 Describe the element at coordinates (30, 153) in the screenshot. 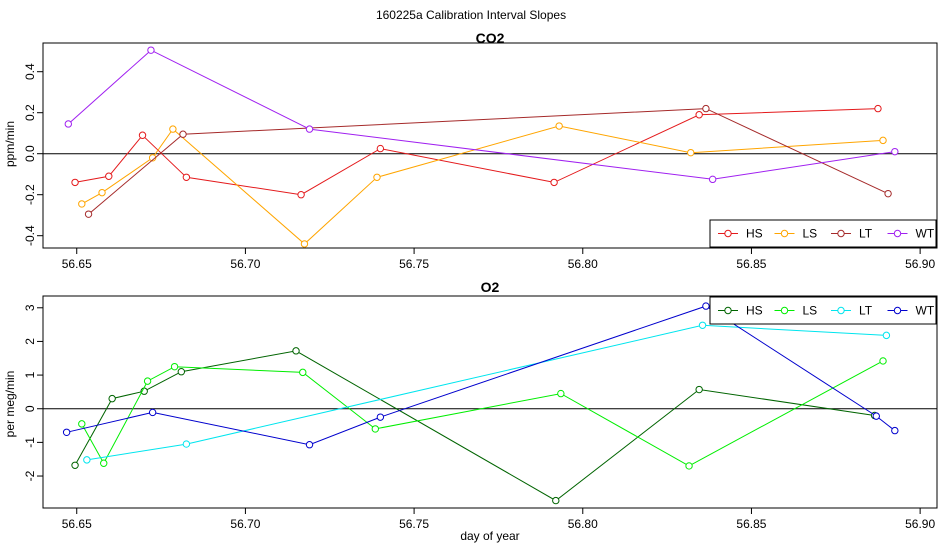

I see `co2-y-tick-label: 0.0` at that location.